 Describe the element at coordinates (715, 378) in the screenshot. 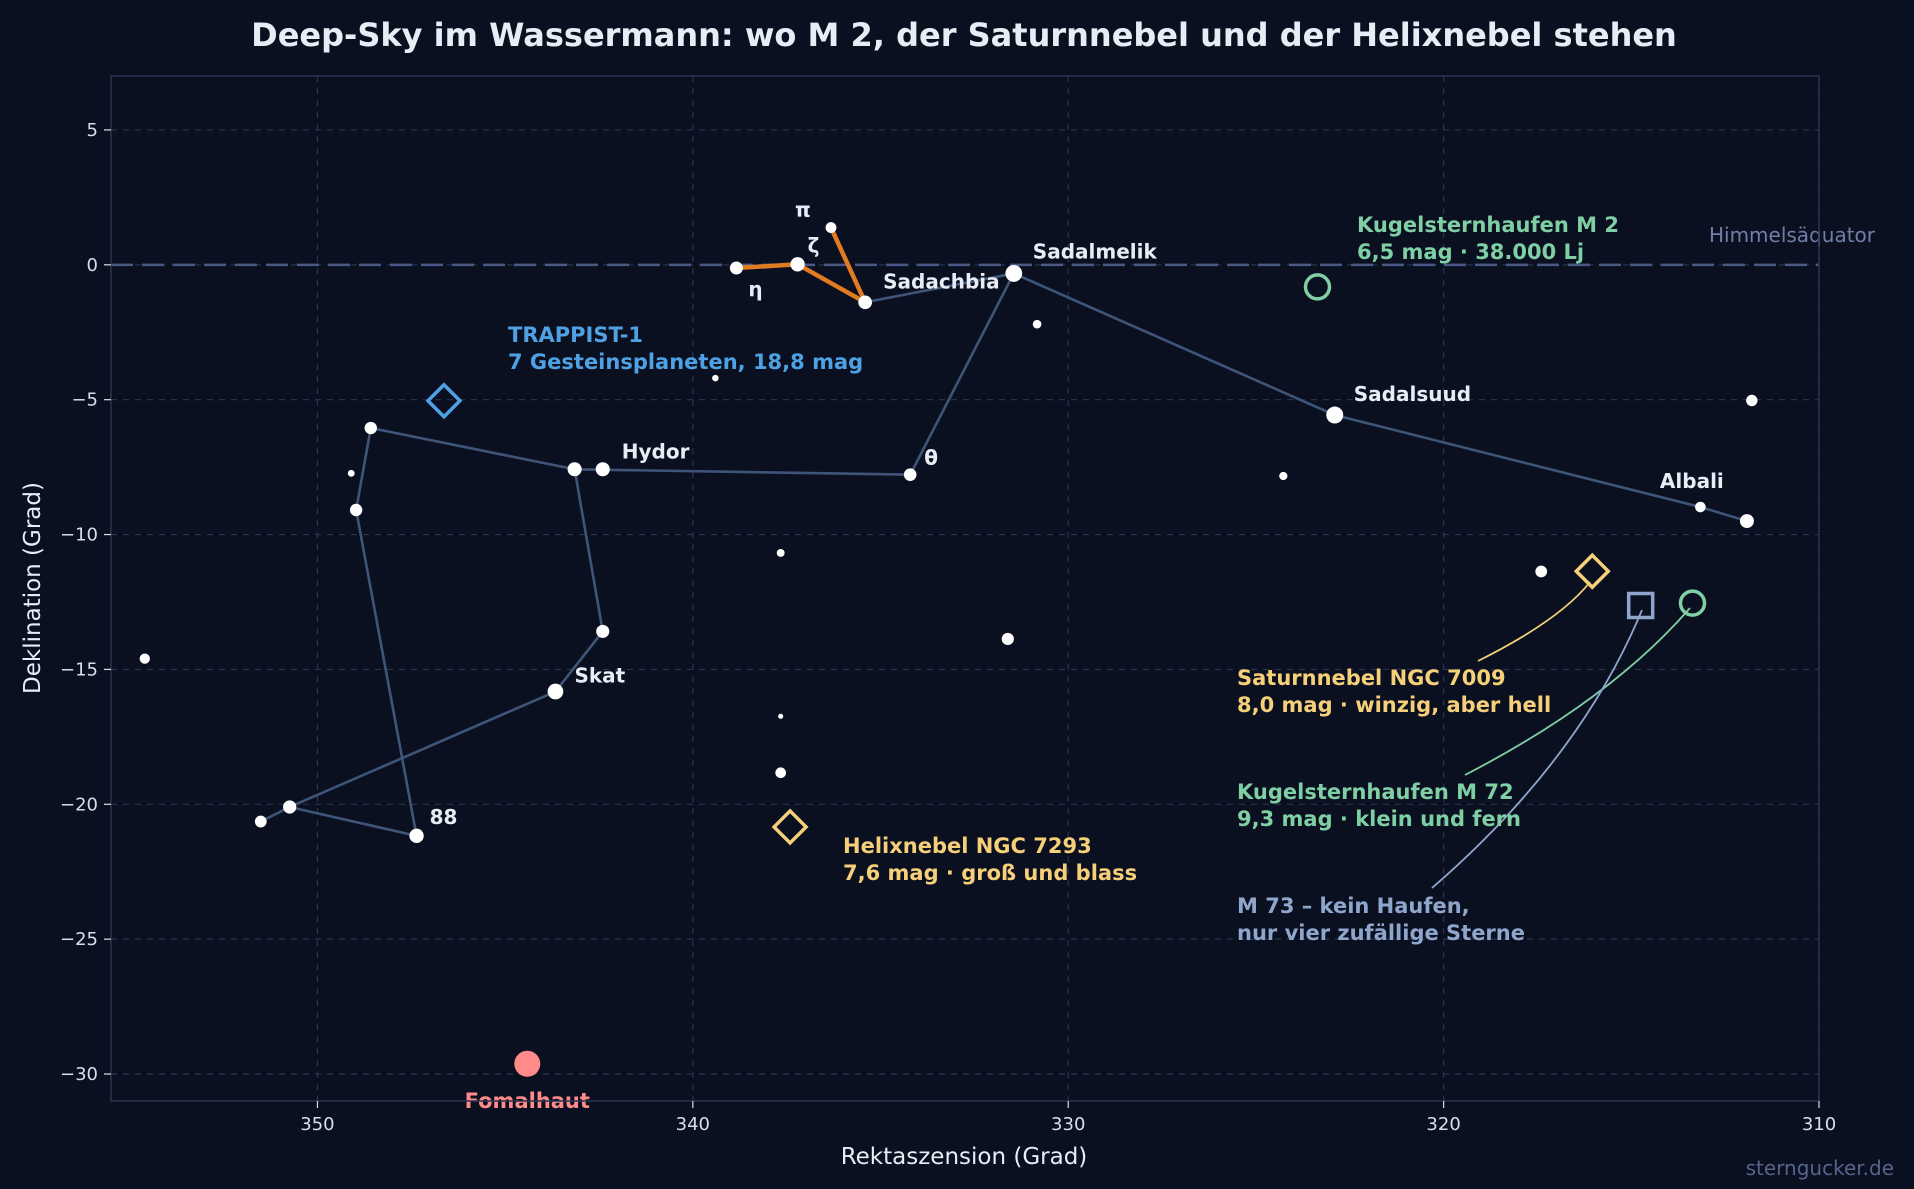

I see `star-s52` at that location.